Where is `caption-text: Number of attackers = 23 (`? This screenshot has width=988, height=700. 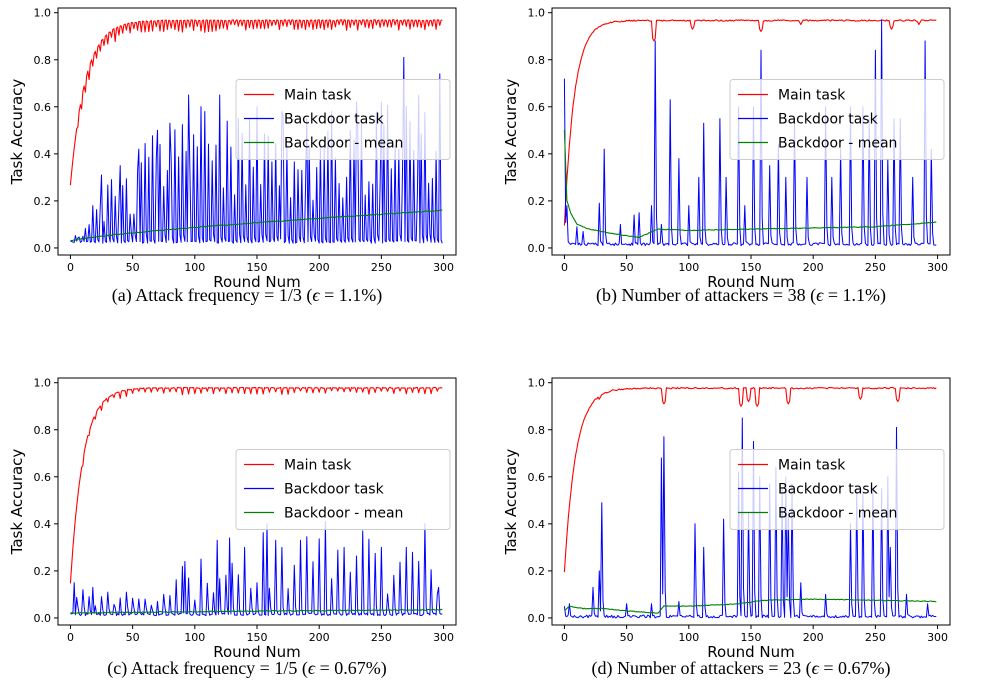 caption-text: Number of attackers = 23 ( is located at coordinates (714, 668).